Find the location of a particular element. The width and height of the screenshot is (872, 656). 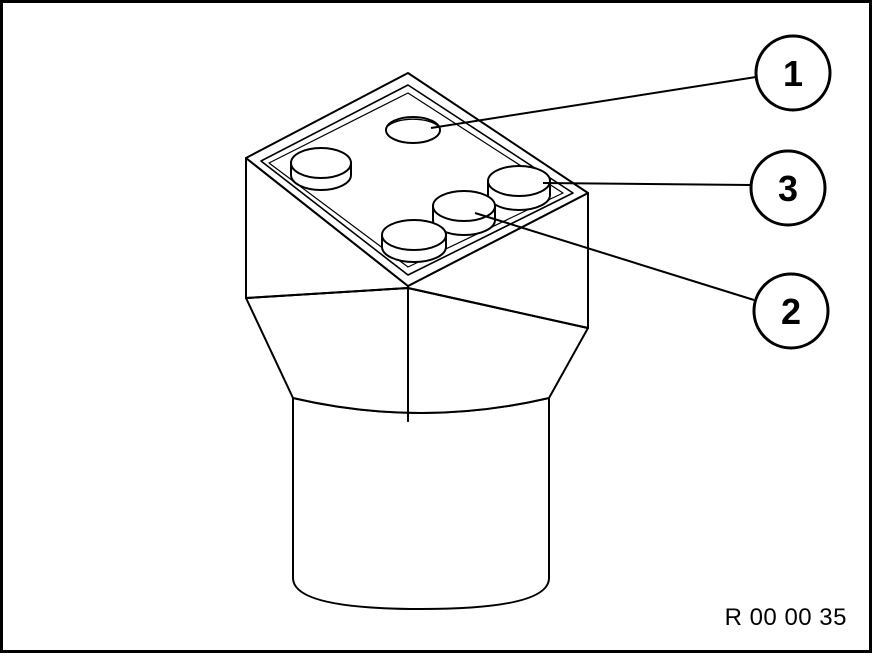

hex-top-rim is located at coordinates (417, 180).